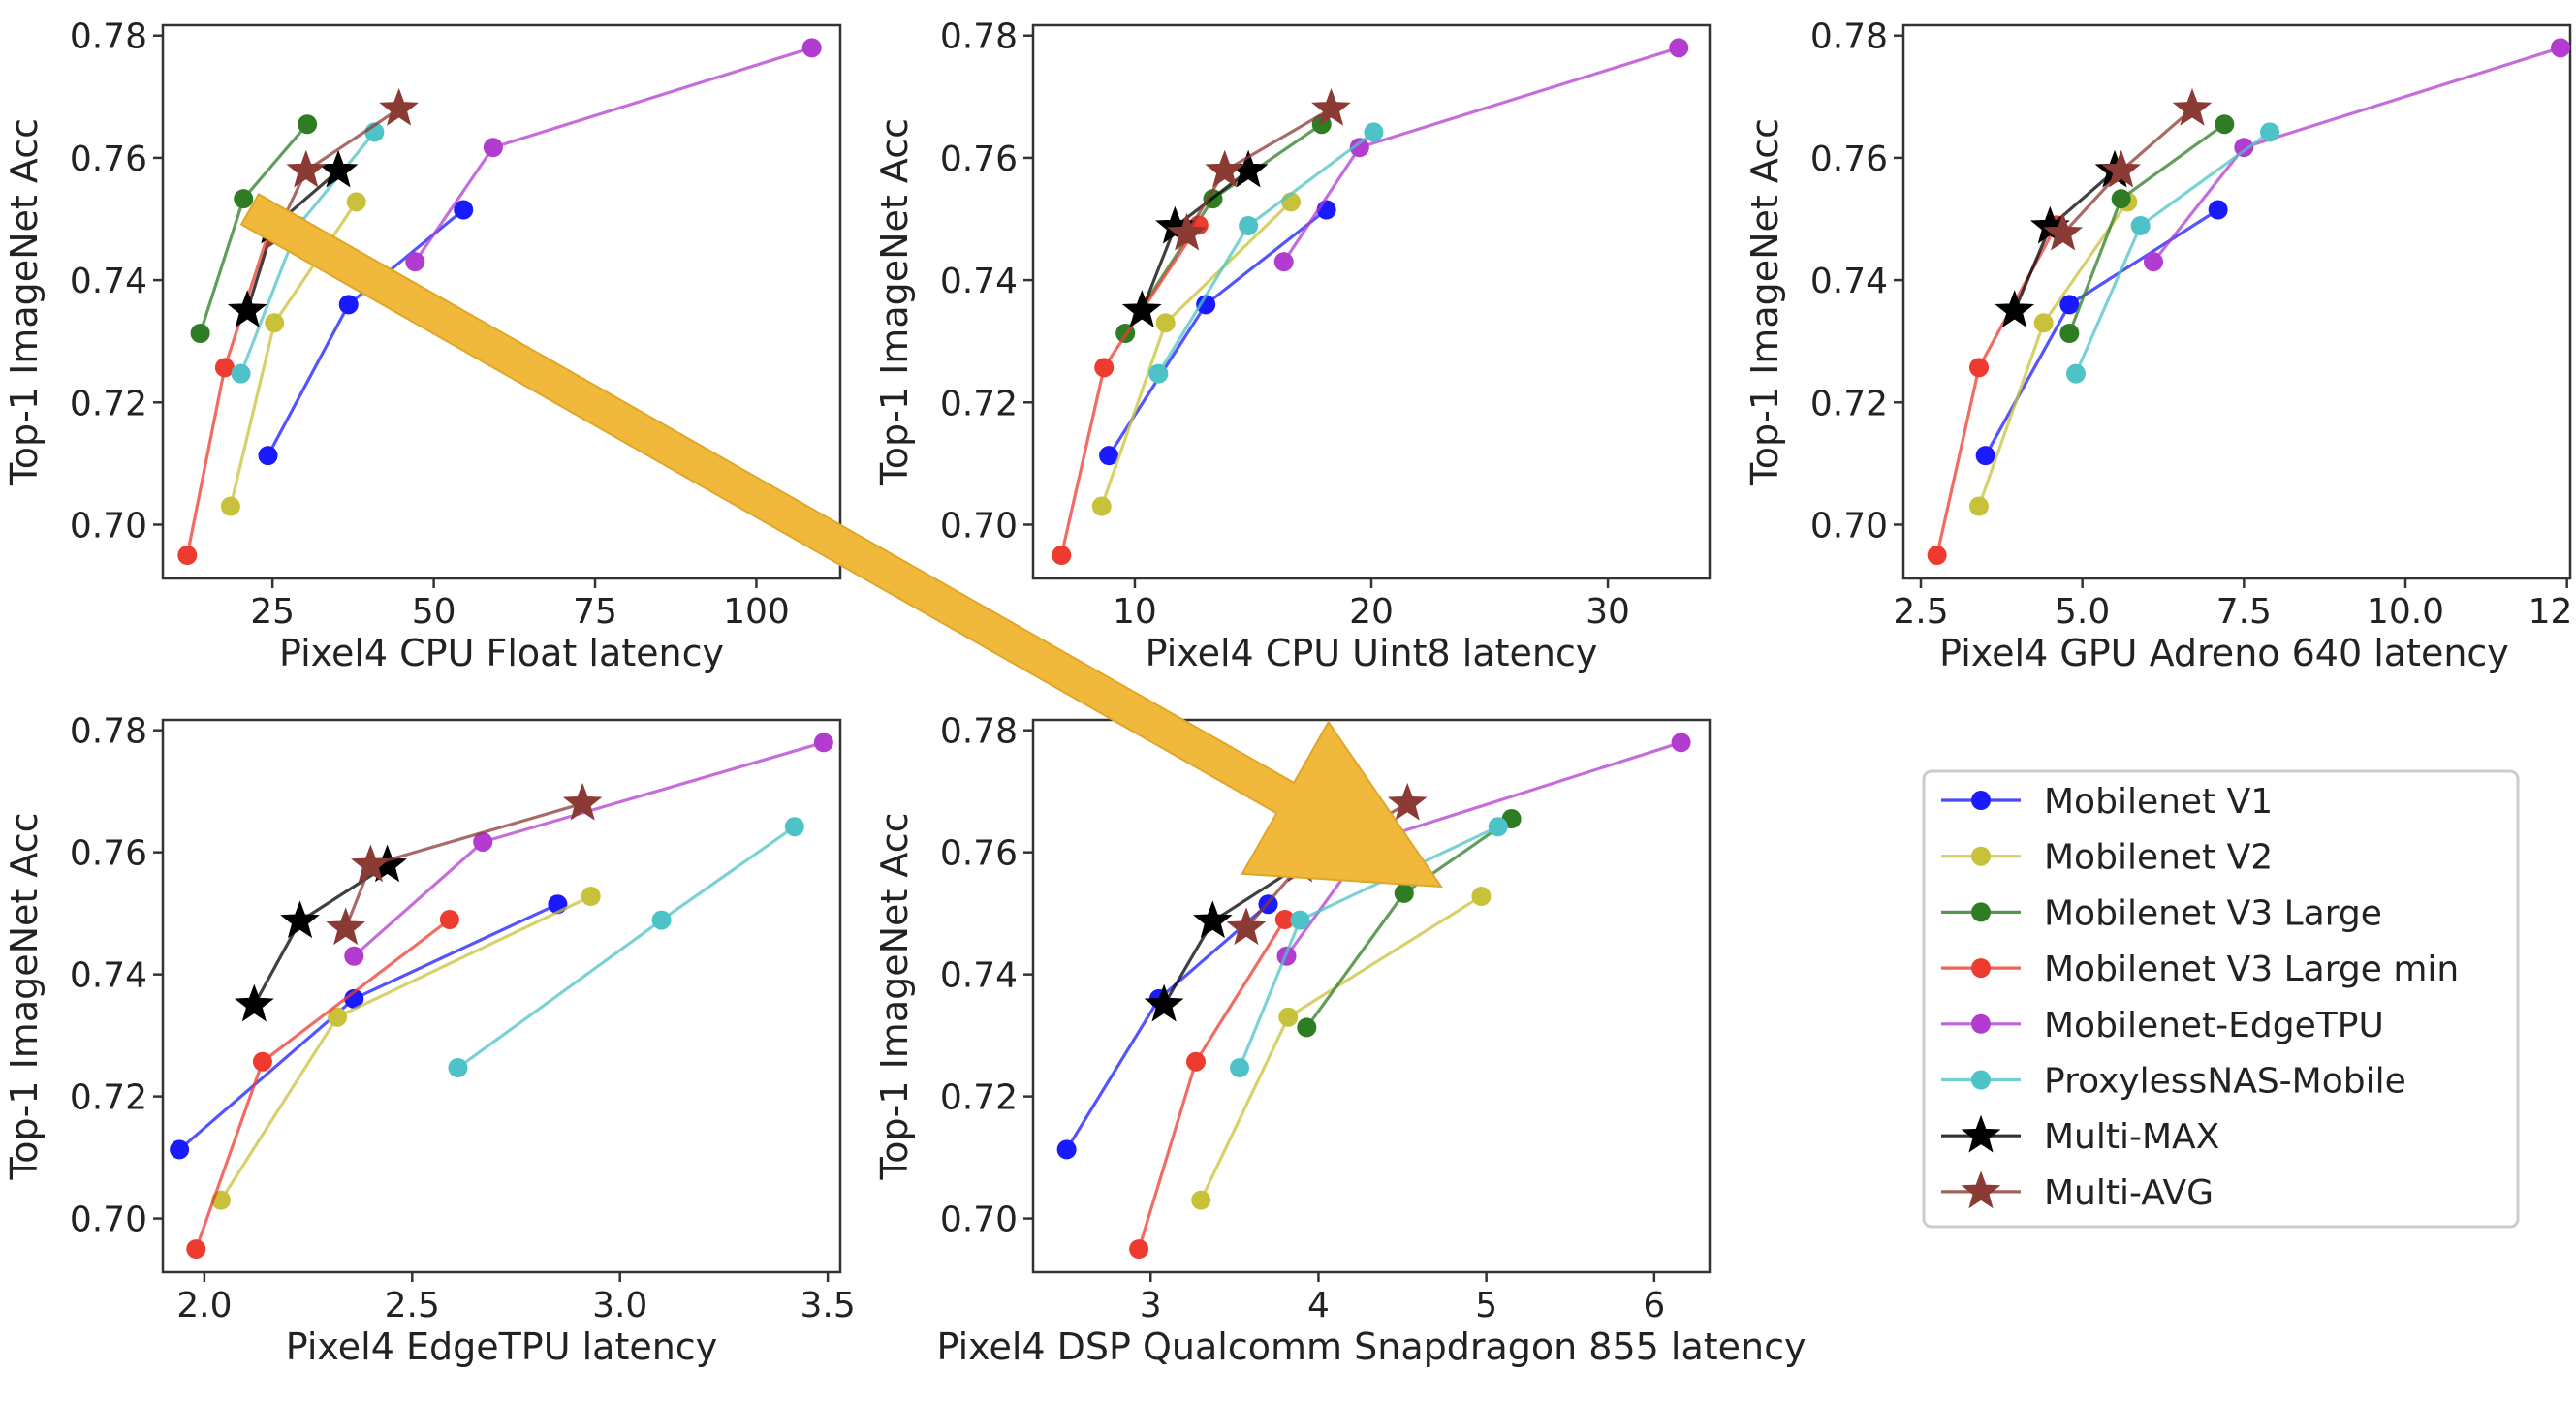 This screenshot has height=1403, width=2576. Describe the element at coordinates (1486, 1305) in the screenshot. I see `x-tick-label: 5` at that location.